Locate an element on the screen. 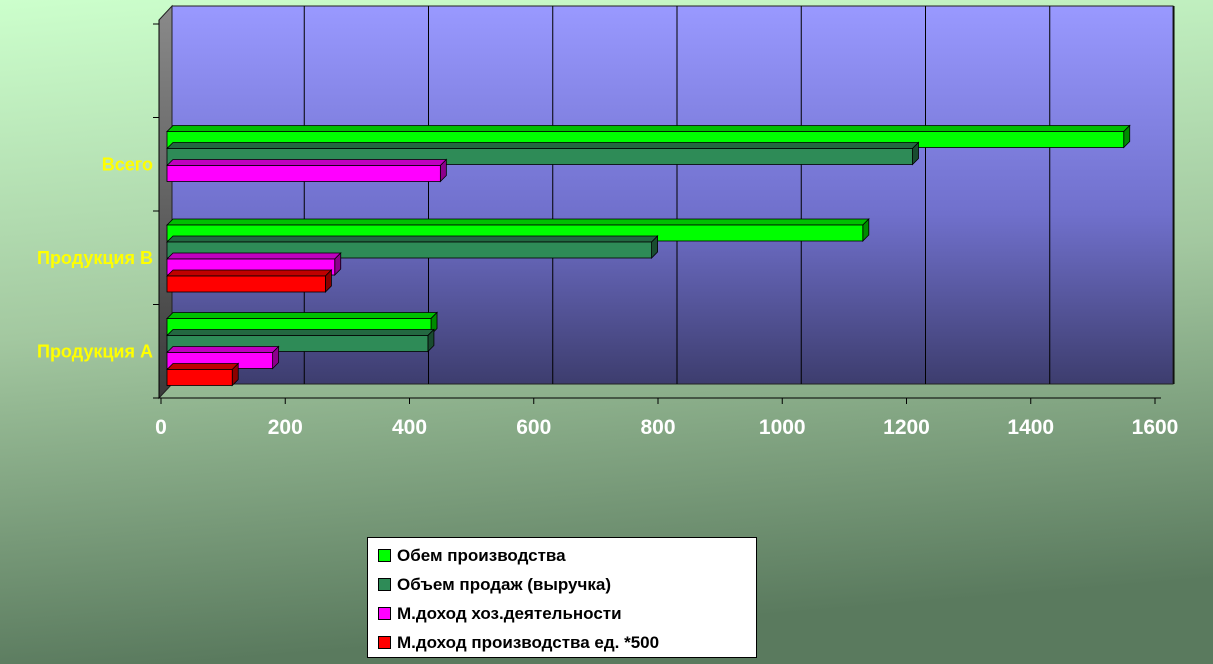 The image size is (1213, 664). x-tick-label: 400 is located at coordinates (409, 427).